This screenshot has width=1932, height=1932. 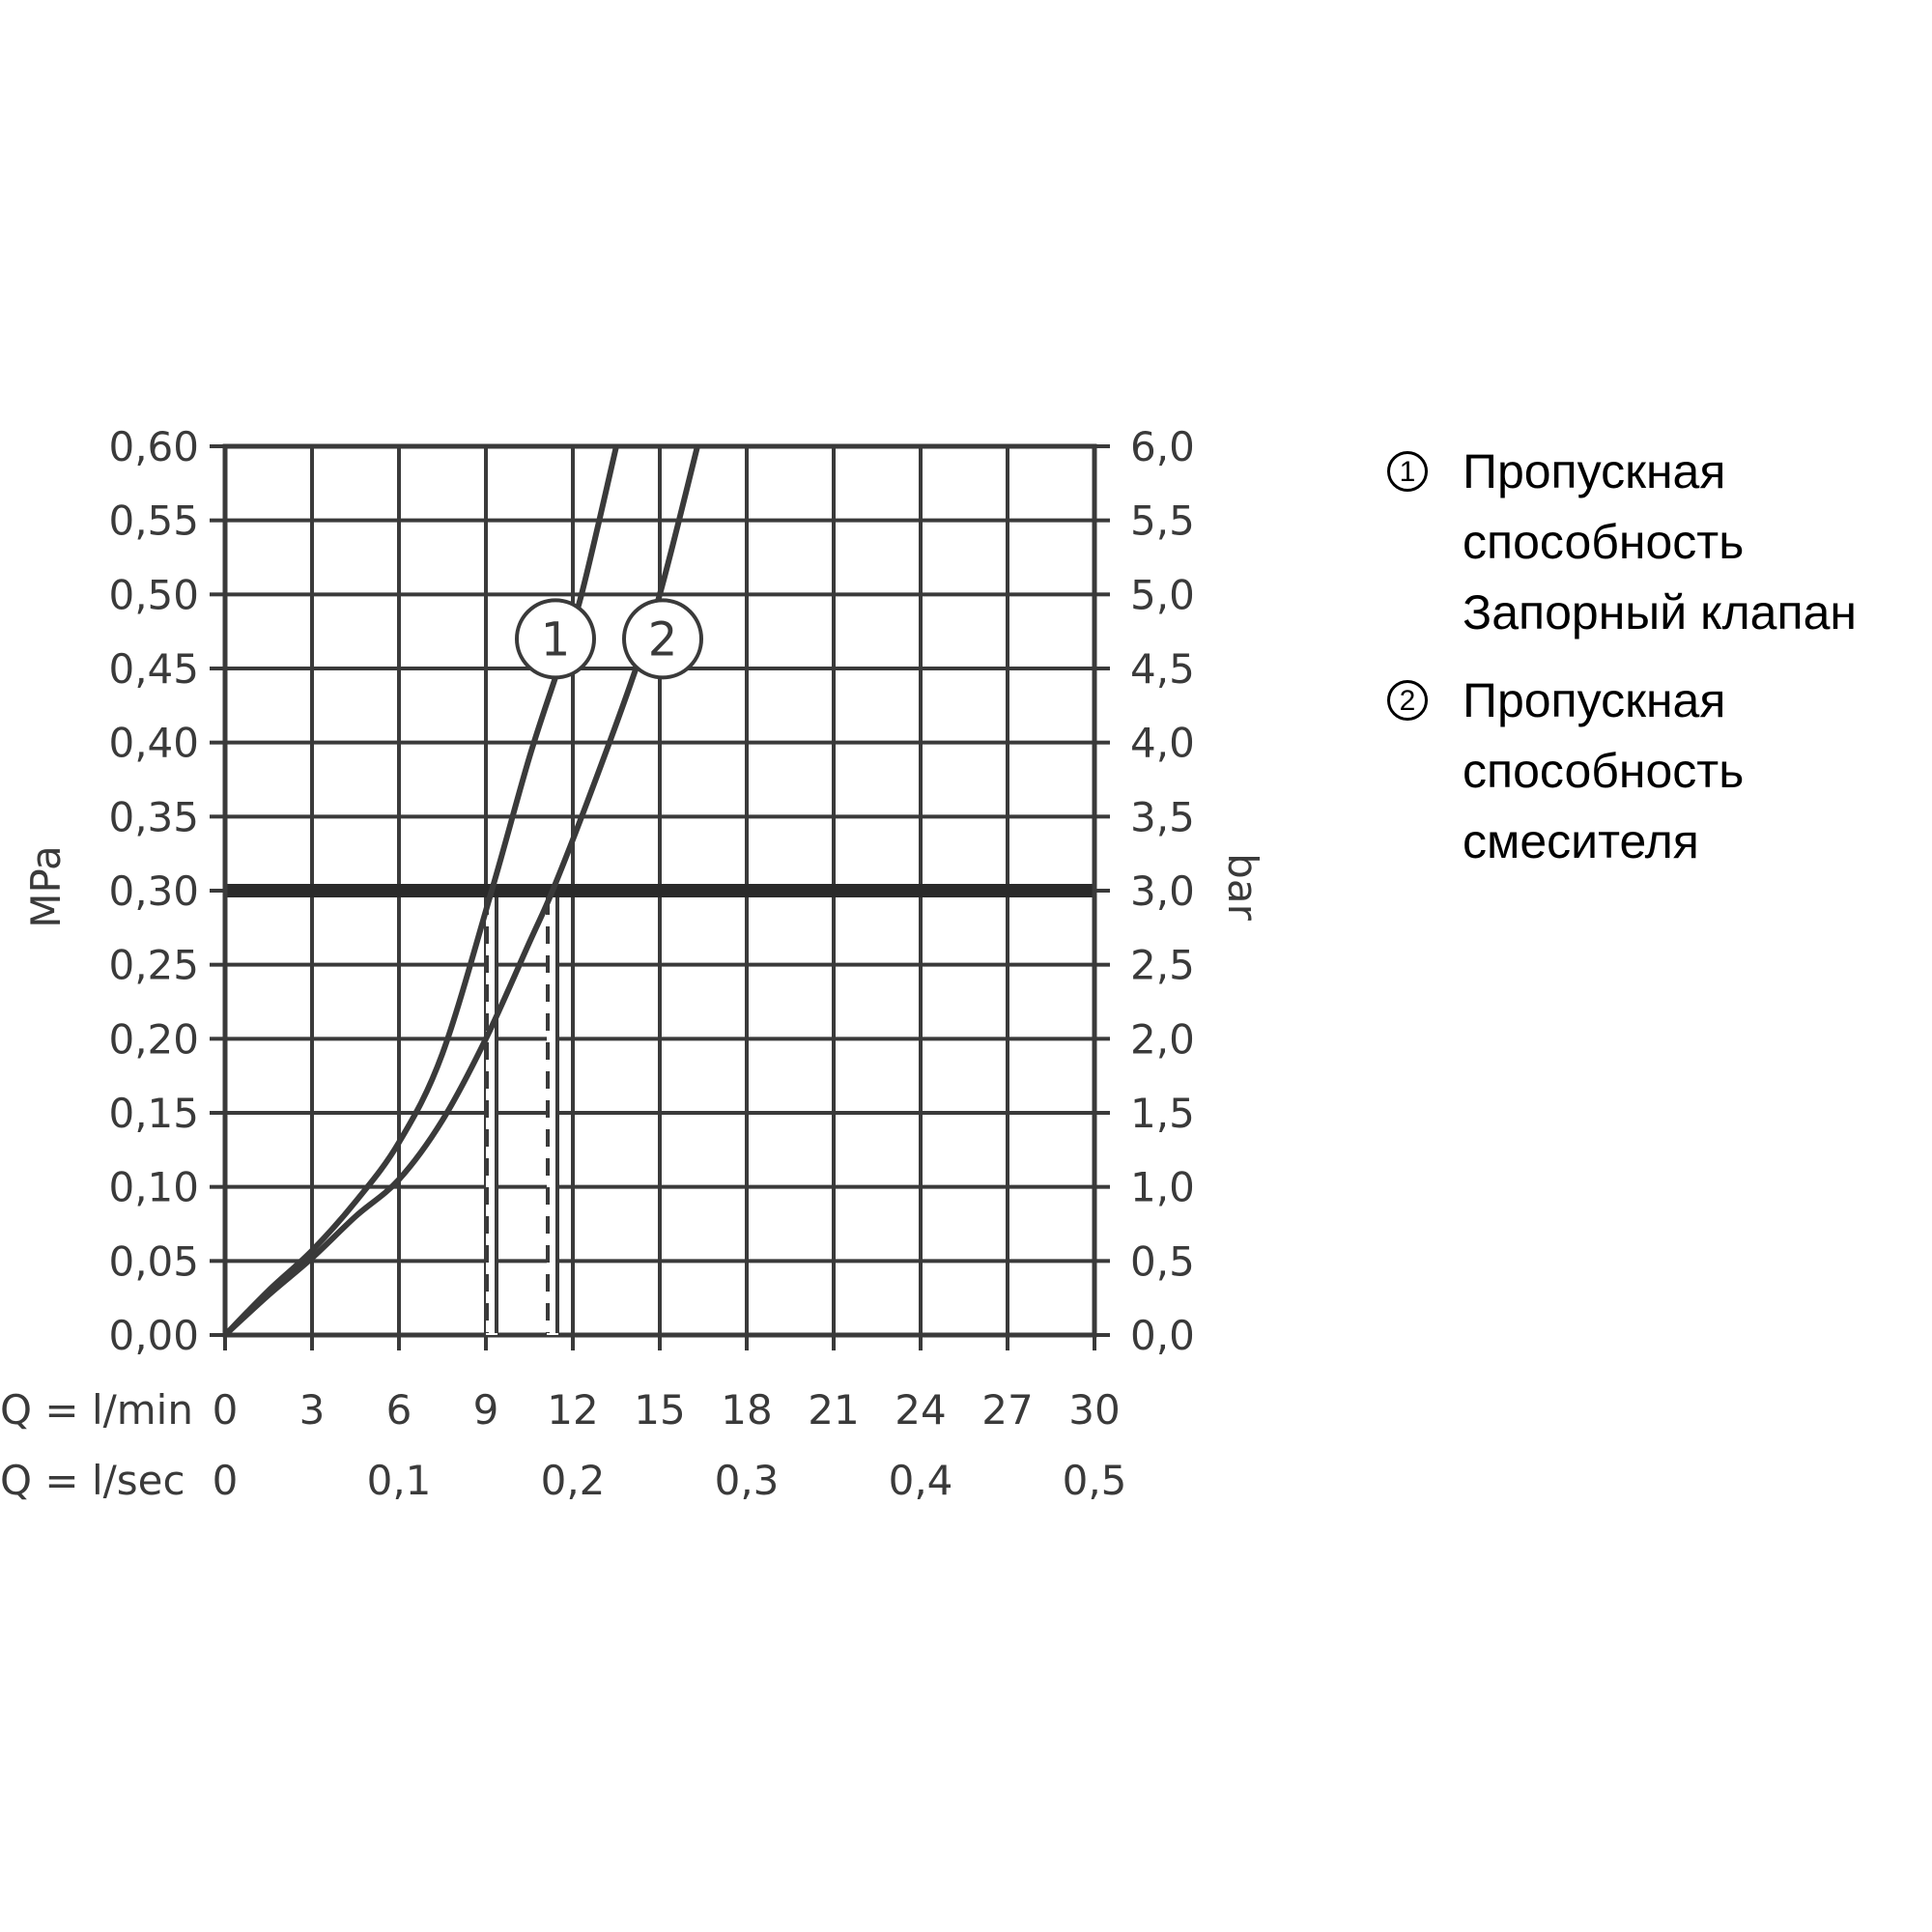 What do you see at coordinates (1162, 1039) in the screenshot?
I see `y-right-tick-label-4: 2,0` at bounding box center [1162, 1039].